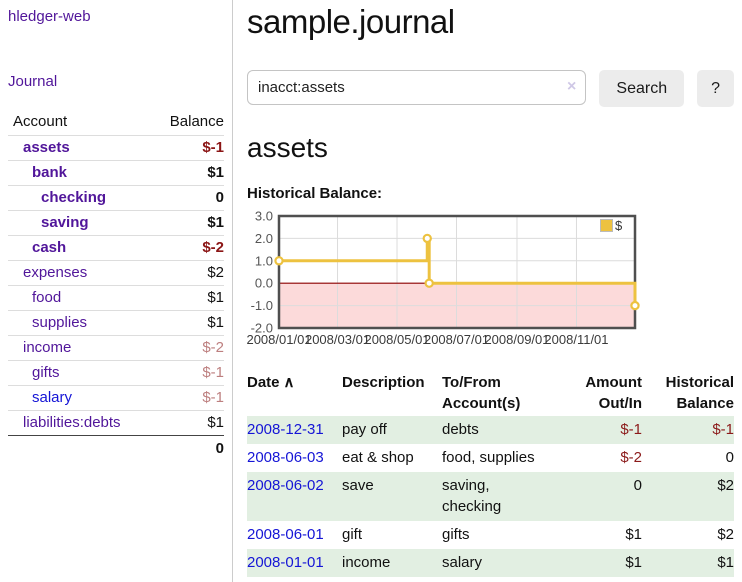 This screenshot has width=742, height=582. What do you see at coordinates (699, 393) in the screenshot?
I see `balance-column-header: Historical Balance` at bounding box center [699, 393].